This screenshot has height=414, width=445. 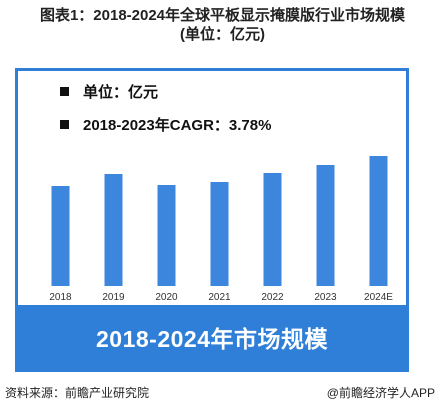 What do you see at coordinates (177, 125) in the screenshot?
I see `legend-cagr-text: 2018-2023年CAGR：3.78%` at bounding box center [177, 125].